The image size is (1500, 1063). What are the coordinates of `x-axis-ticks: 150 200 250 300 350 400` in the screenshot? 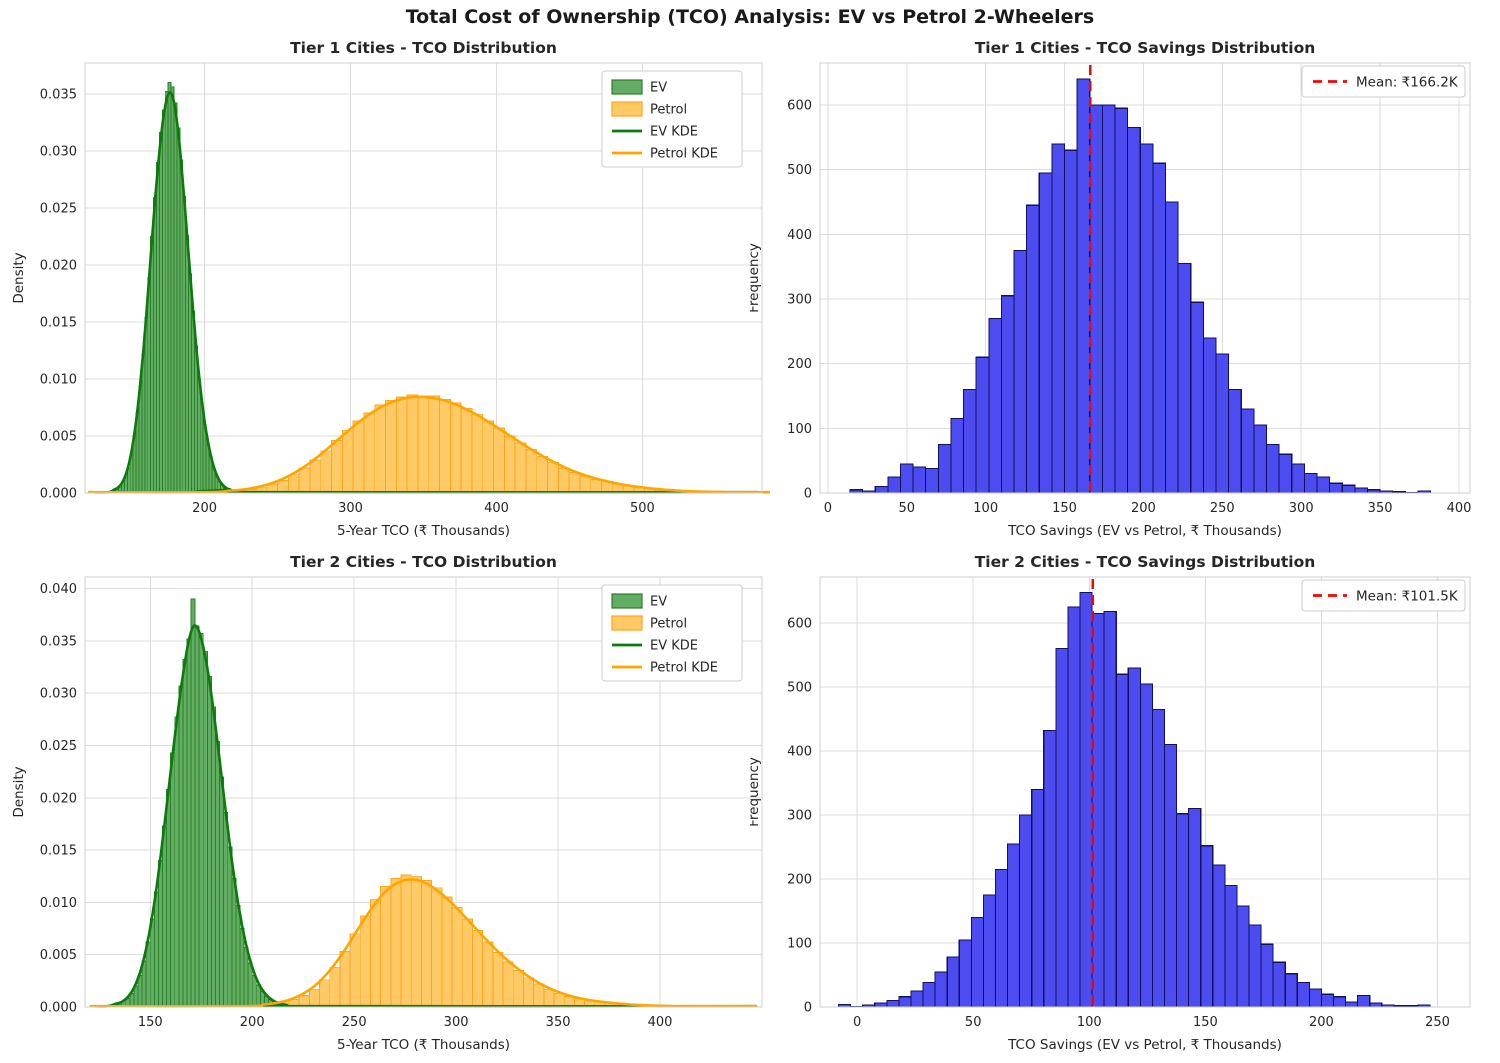 It's located at (405, 1022).